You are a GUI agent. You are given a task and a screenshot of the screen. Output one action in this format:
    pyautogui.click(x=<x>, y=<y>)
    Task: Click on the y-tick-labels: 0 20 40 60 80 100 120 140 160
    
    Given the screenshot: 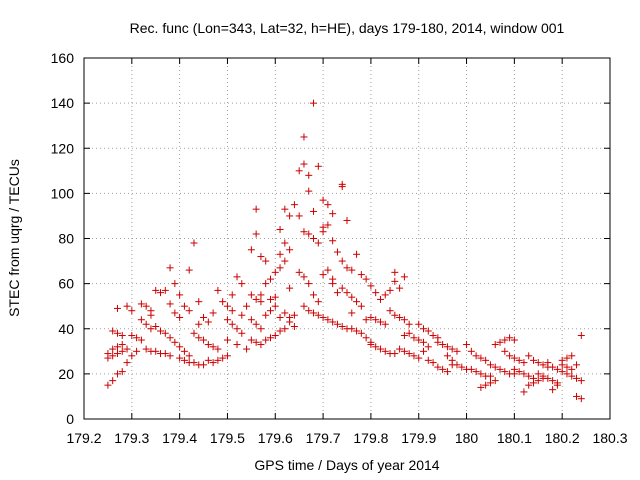 What is the action you would take?
    pyautogui.click(x=63, y=238)
    